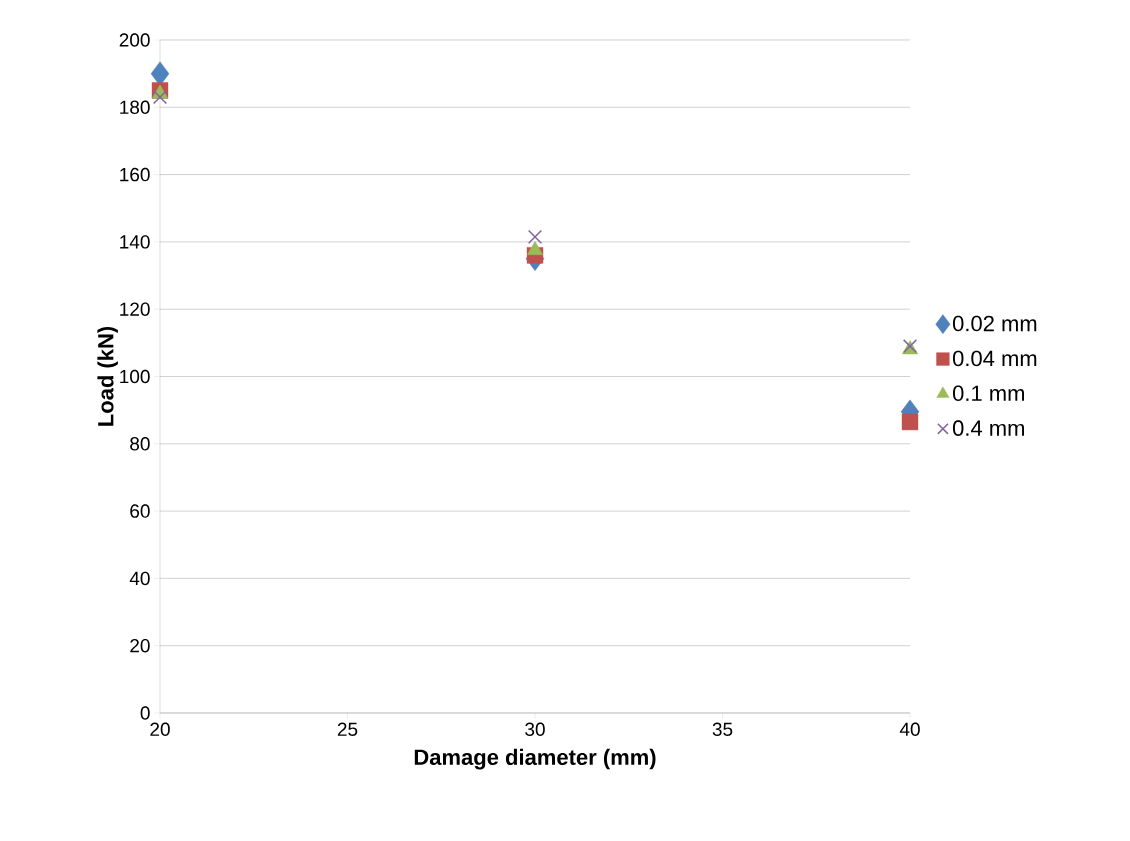  I want to click on y-tick-label: 140, so click(135, 242).